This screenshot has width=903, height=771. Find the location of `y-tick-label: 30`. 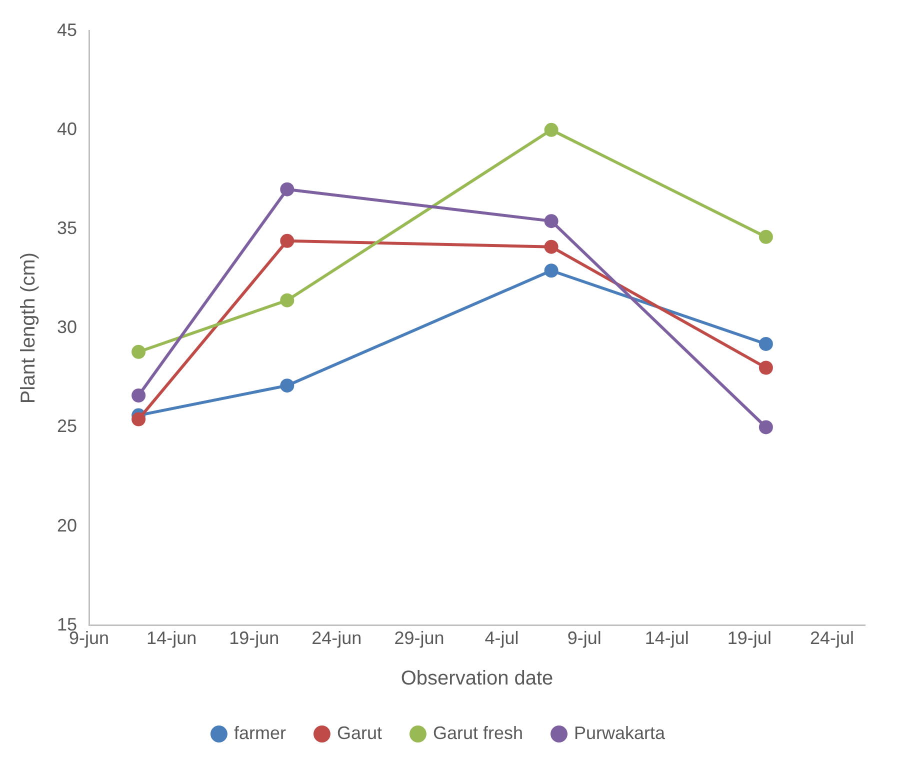

y-tick-label: 30 is located at coordinates (67, 327).